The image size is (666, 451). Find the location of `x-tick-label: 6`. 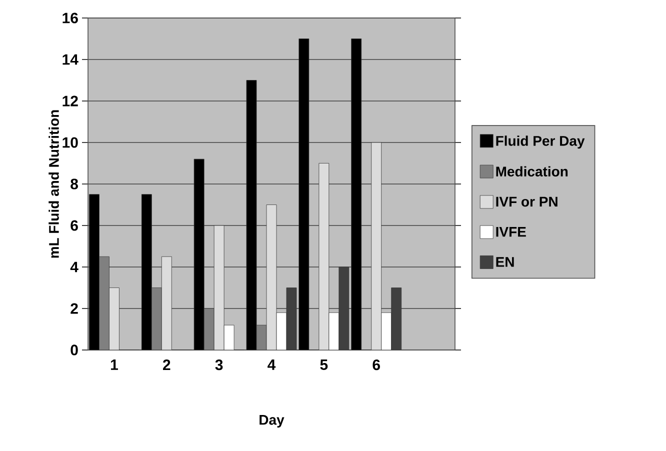

x-tick-label: 6 is located at coordinates (376, 365).